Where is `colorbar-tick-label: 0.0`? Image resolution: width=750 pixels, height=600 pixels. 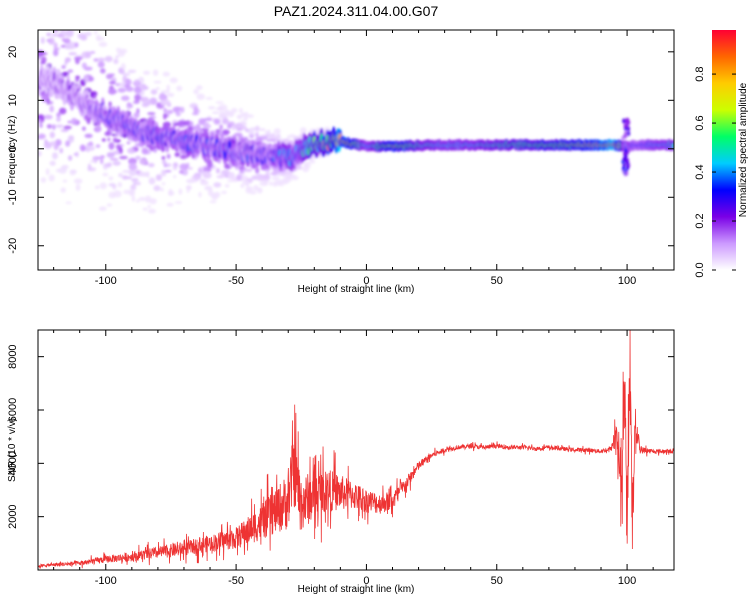 colorbar-tick-label: 0.0 is located at coordinates (700, 269).